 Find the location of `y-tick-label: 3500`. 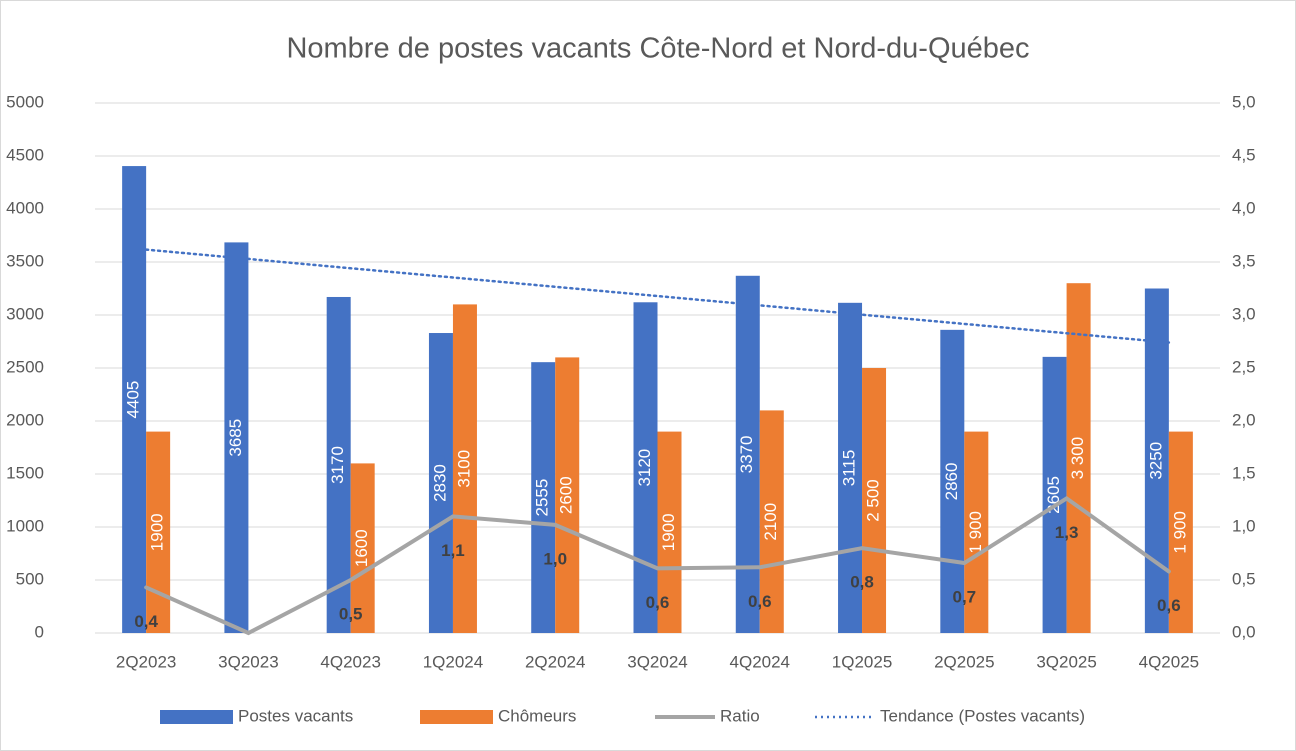

y-tick-label: 3500 is located at coordinates (25, 260).